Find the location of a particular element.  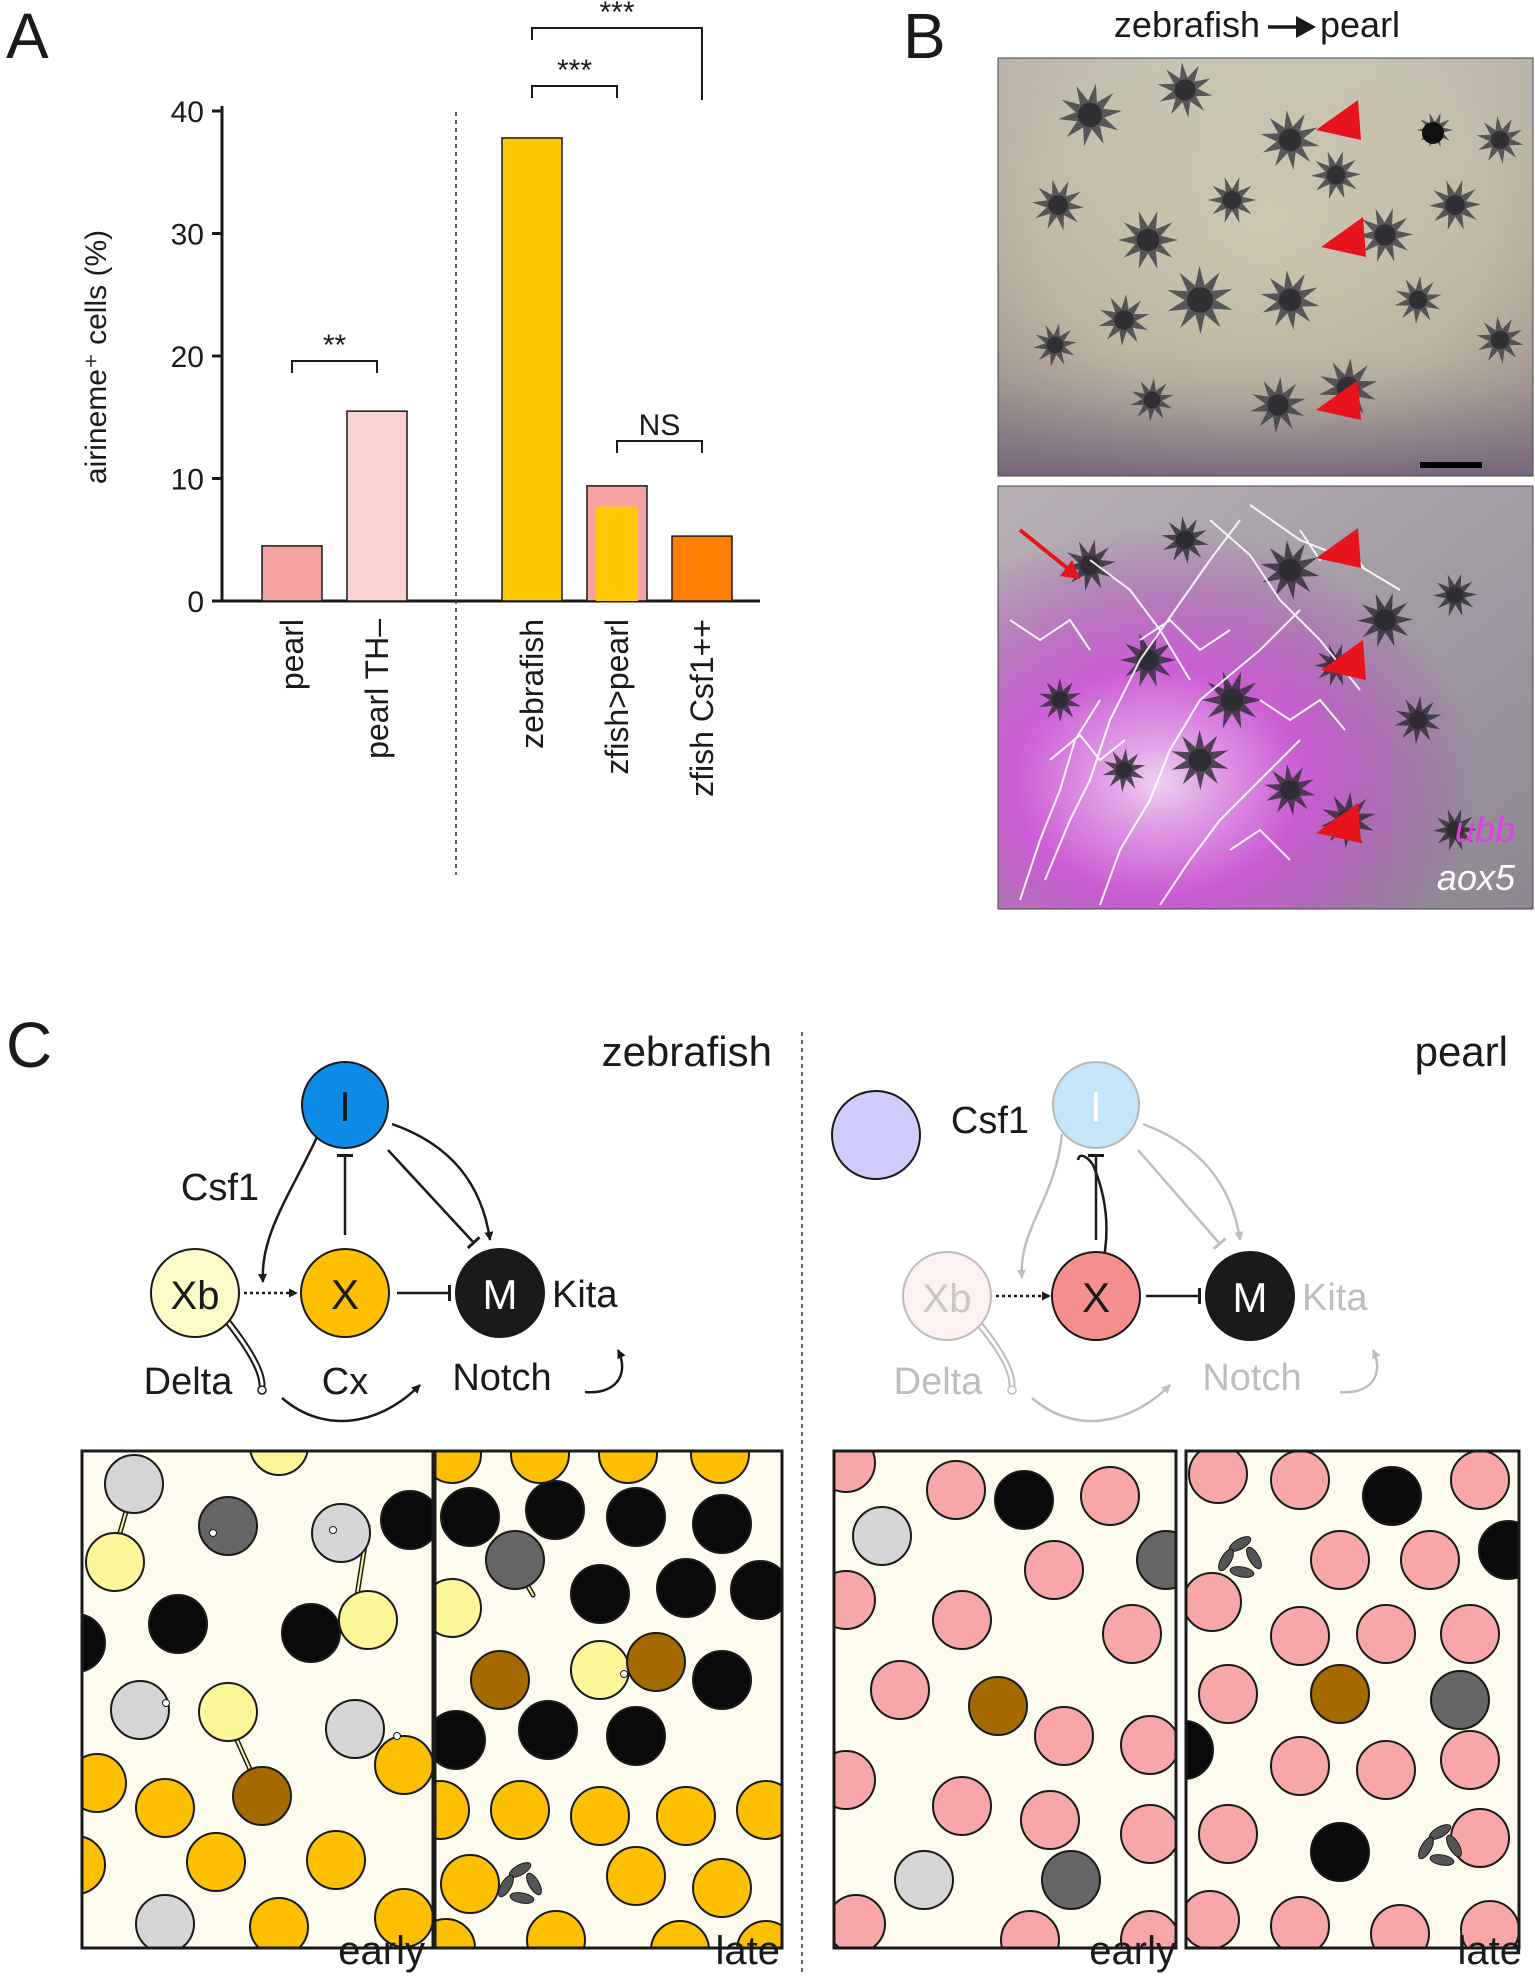

red-arrow-icon is located at coordinates (1046, 551).